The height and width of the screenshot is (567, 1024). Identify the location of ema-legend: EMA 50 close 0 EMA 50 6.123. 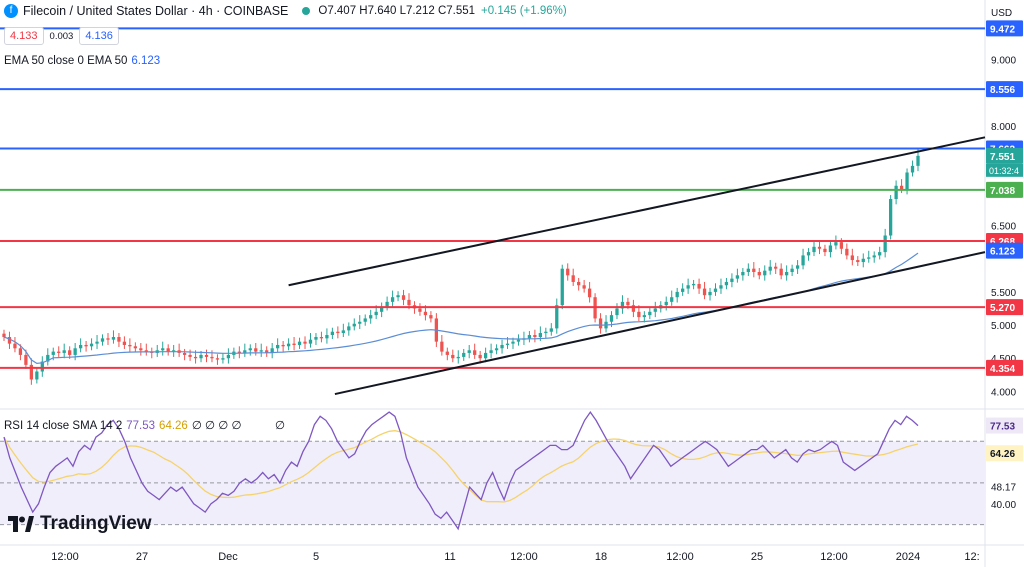
(82, 61).